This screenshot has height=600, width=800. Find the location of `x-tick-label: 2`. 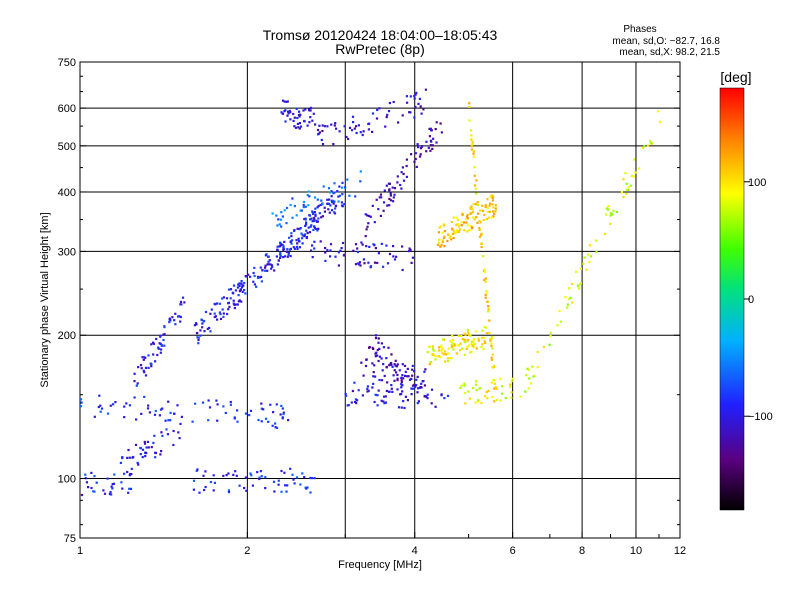

x-tick-label: 2 is located at coordinates (247, 551).